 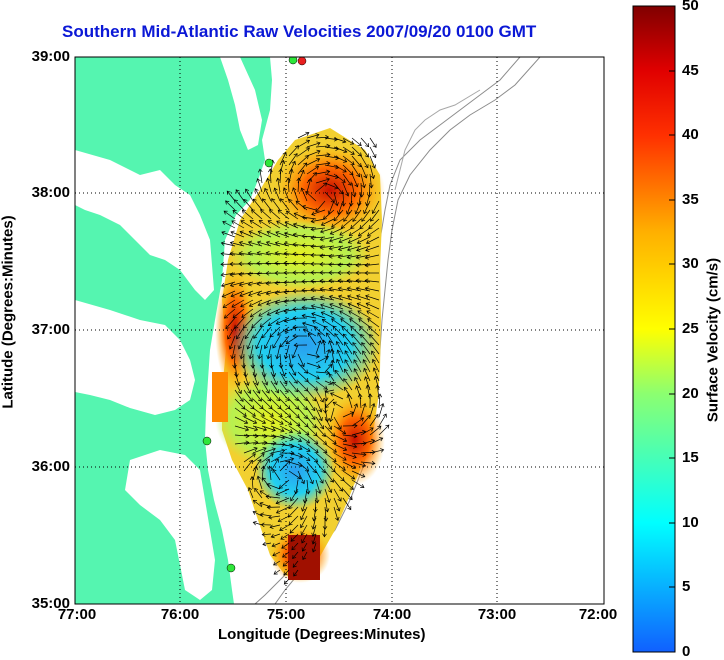 I want to click on colorbar-tick-label: 50, so click(x=690, y=7).